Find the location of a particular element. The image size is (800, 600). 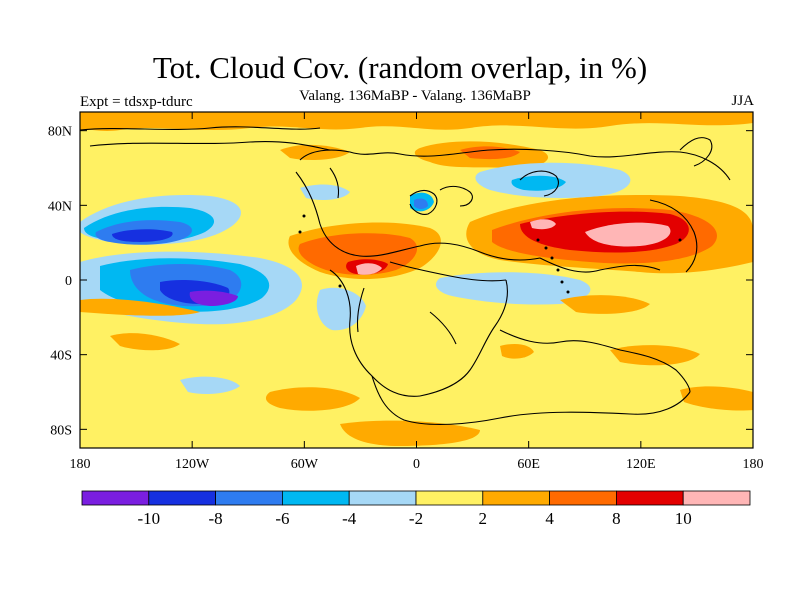

x-tick-label: 60W is located at coordinates (305, 464).